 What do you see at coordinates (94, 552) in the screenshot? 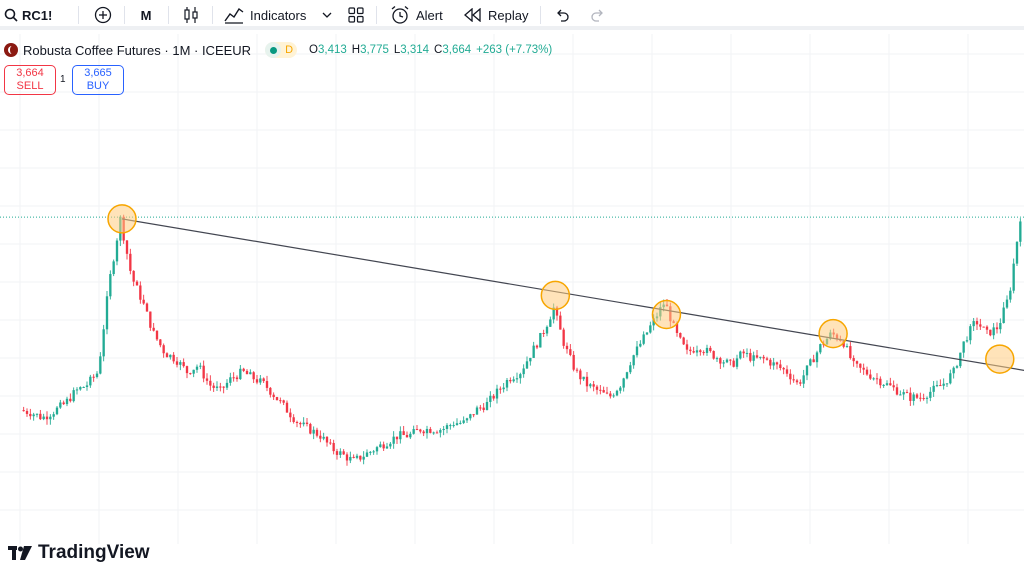
I see `logo-text: TradingView` at bounding box center [94, 552].